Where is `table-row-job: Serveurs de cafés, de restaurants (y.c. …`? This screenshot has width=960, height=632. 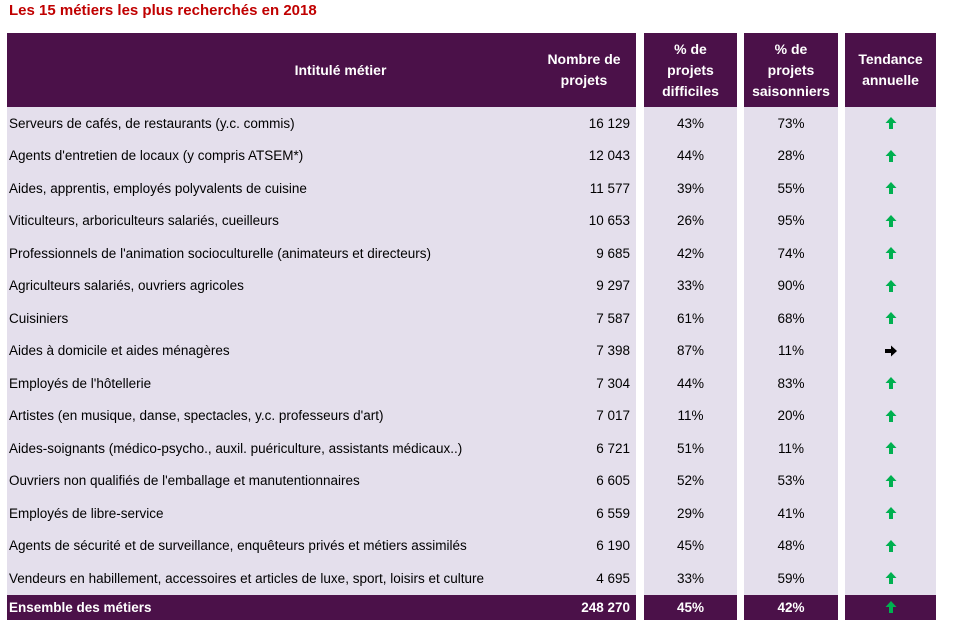
table-row-job: Serveurs de cafés, de restaurants (y.c. … is located at coordinates (321, 123).